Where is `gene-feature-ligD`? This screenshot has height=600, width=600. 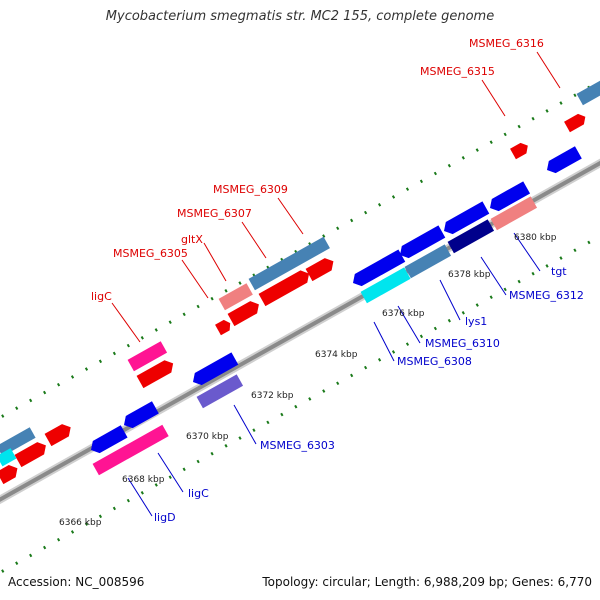
gene-feature-ligD is located at coordinates (130, 450).